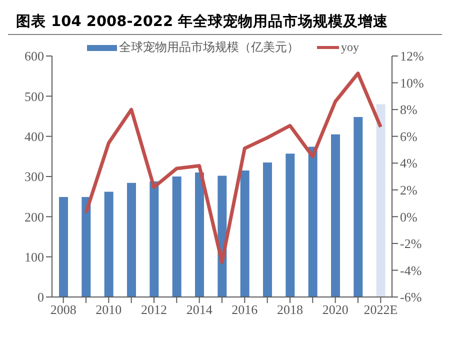 The image size is (450, 340). I want to click on legend-label: 全球宠物用品市场规模（亿美元）, so click(209, 47).